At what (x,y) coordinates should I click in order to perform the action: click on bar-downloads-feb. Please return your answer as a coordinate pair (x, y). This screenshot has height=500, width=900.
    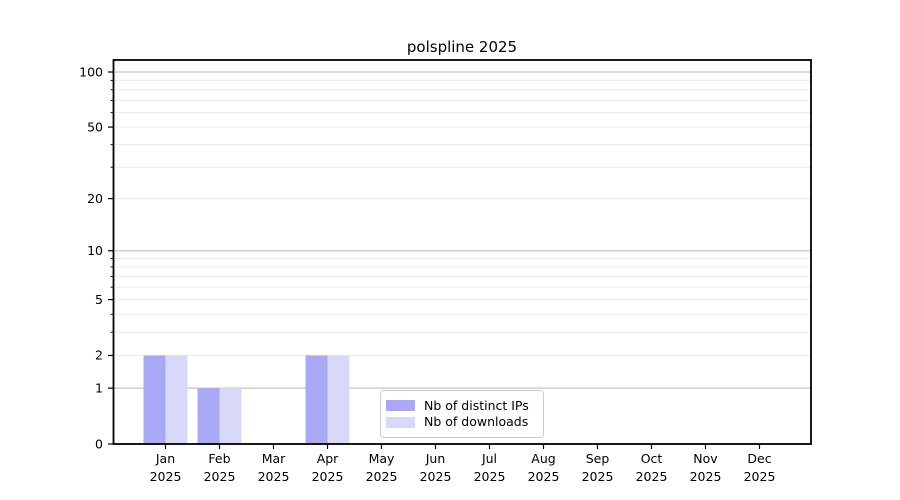
    Looking at the image, I should click on (230, 416).